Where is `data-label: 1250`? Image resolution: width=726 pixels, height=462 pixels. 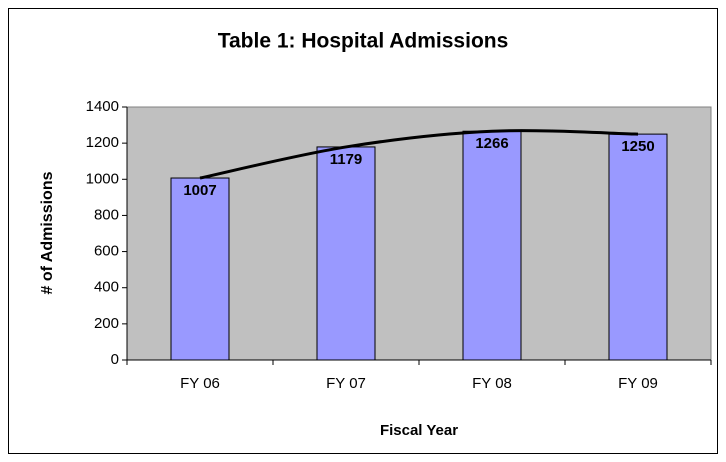
data-label: 1250 is located at coordinates (637, 146).